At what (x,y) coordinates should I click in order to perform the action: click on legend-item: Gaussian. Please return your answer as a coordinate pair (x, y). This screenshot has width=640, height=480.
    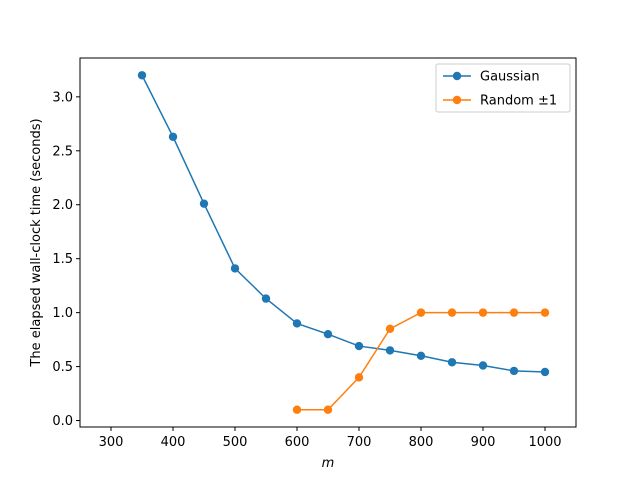
    Looking at the image, I should click on (491, 77).